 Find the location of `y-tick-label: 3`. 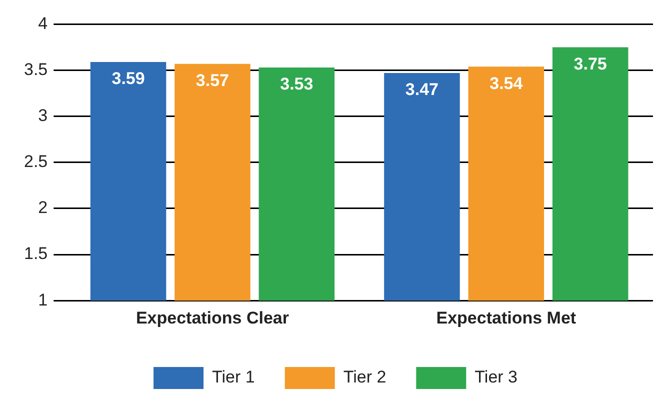

y-tick-label: 3 is located at coordinates (43, 116).